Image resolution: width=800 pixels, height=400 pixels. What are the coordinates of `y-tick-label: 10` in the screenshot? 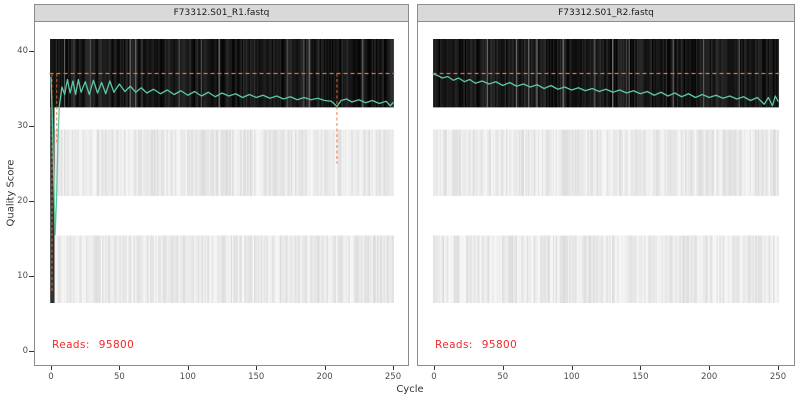 It's located at (22, 276).